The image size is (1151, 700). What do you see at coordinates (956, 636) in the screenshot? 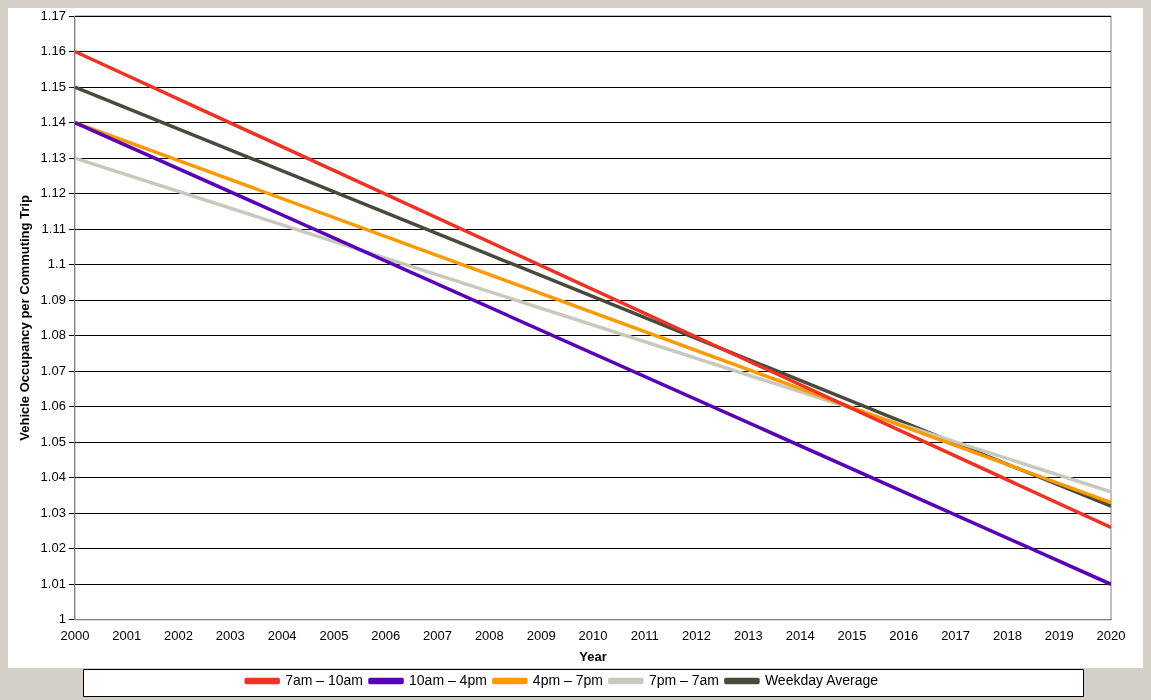
I see `x-tick-label: 2017` at bounding box center [956, 636].